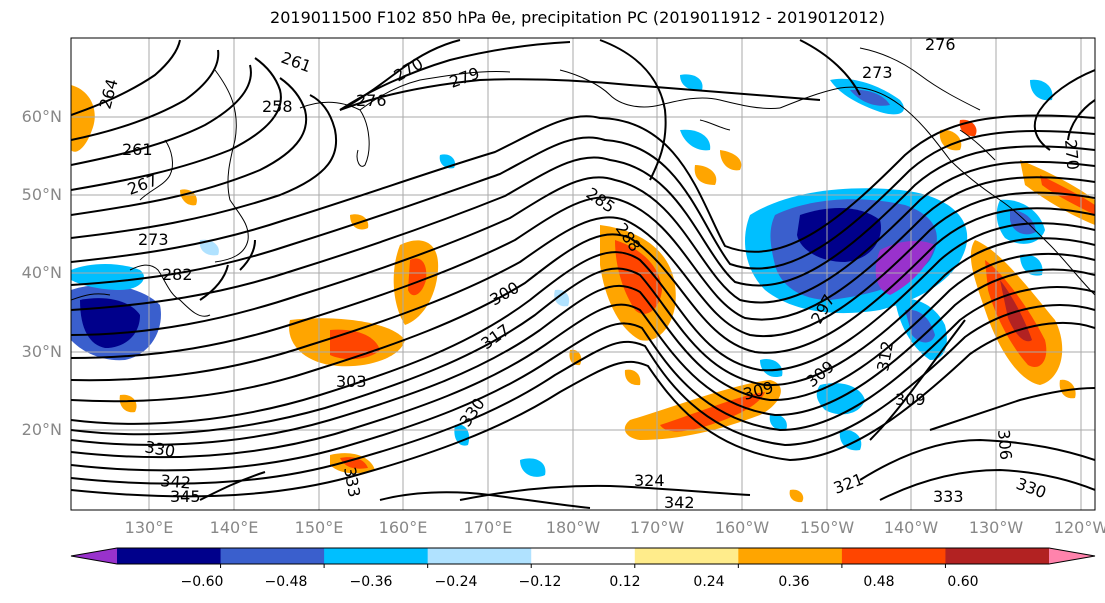 This screenshot has width=1105, height=603. I want to click on lon-label: 130°W, so click(996, 527).